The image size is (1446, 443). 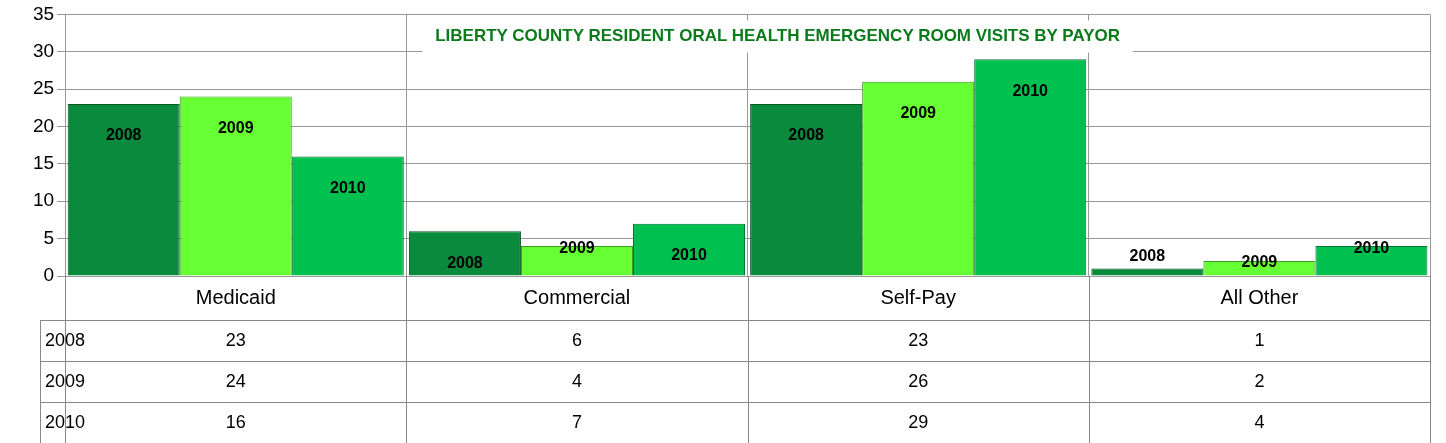 What do you see at coordinates (43, 13) in the screenshot?
I see `y-tick-label: 35` at bounding box center [43, 13].